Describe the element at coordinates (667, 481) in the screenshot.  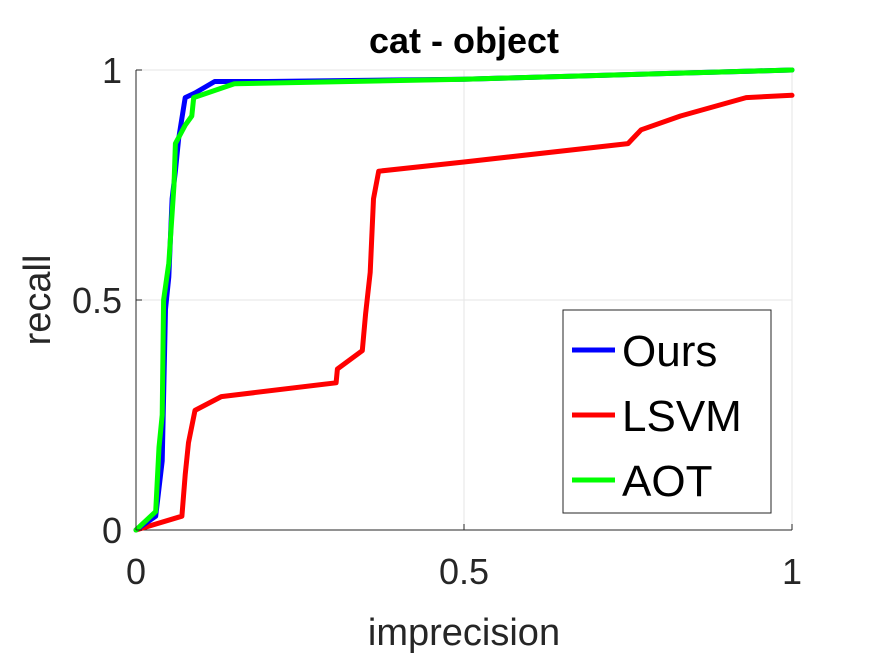
I see `legend-label-aot: AOT` at that location.